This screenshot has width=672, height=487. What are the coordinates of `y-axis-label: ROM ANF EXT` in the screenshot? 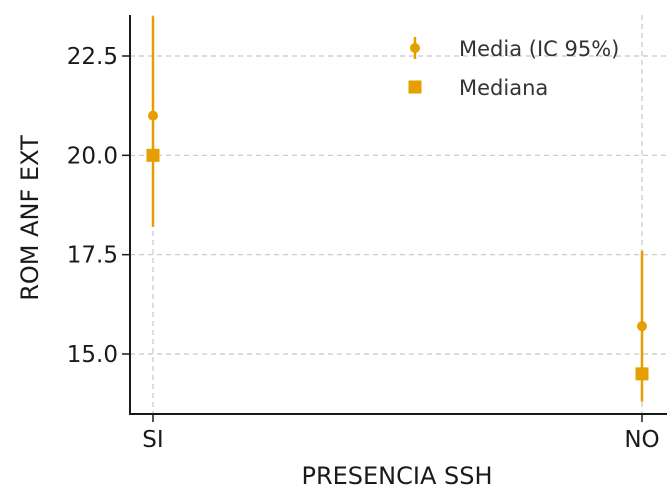 It's located at (30, 218).